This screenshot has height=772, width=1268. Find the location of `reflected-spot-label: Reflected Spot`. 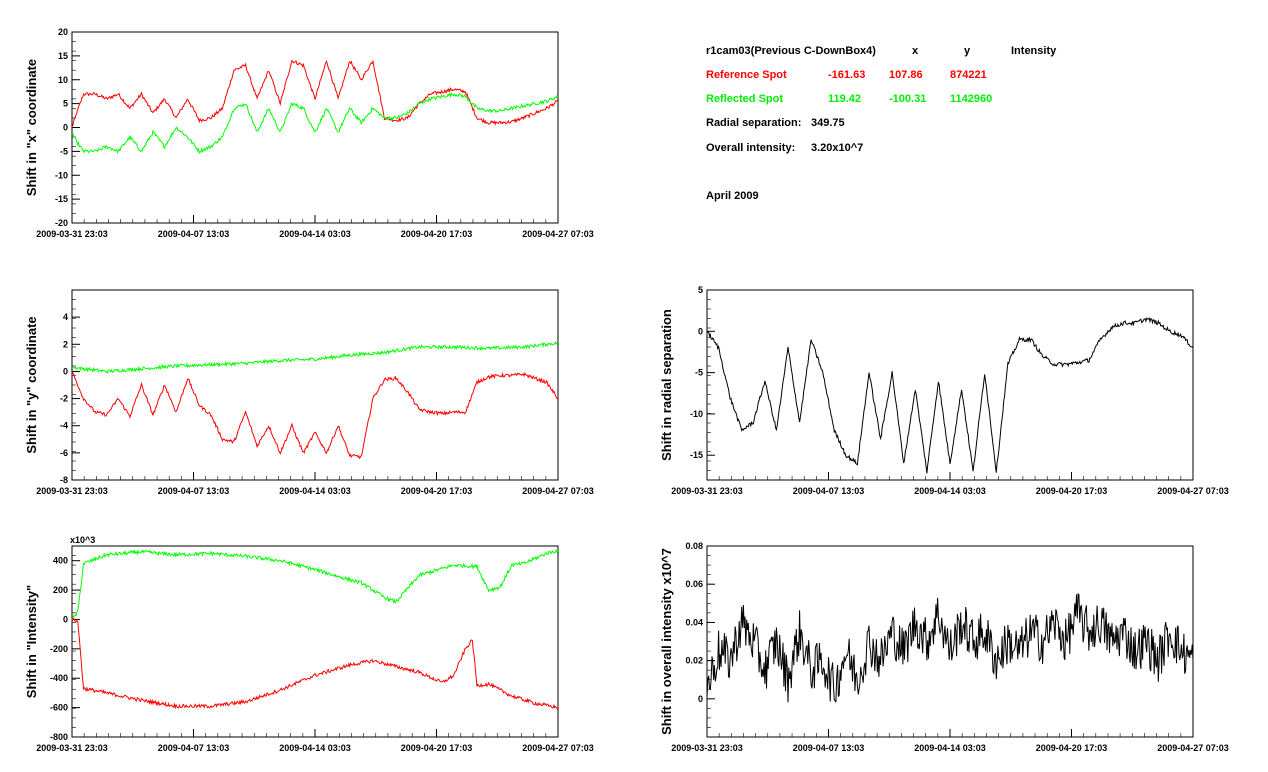

reflected-spot-label: Reflected Spot is located at coordinates (745, 99).